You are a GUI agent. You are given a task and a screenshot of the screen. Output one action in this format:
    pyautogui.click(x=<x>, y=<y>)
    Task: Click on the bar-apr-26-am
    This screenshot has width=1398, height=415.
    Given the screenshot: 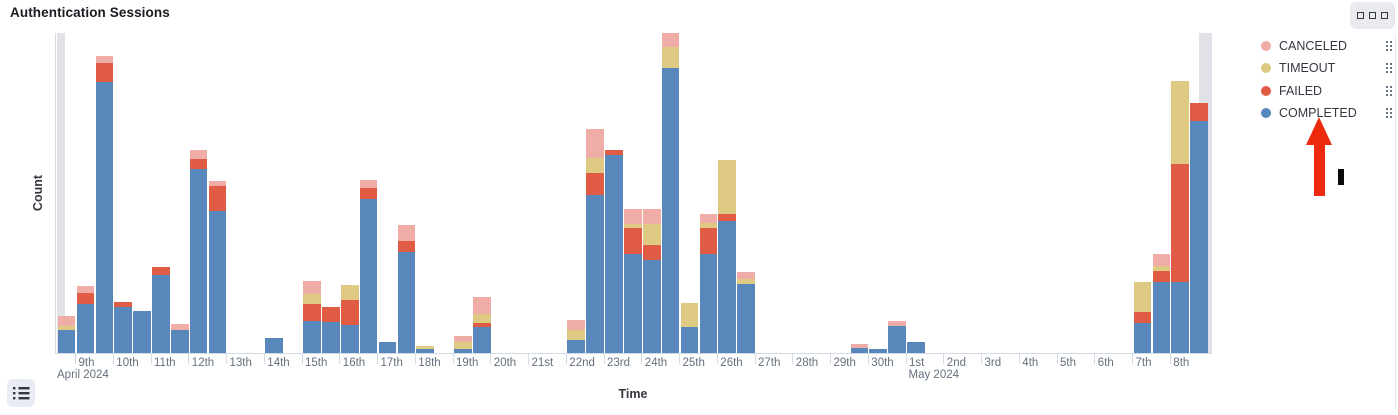 What is the action you would take?
    pyautogui.click(x=727, y=256)
    